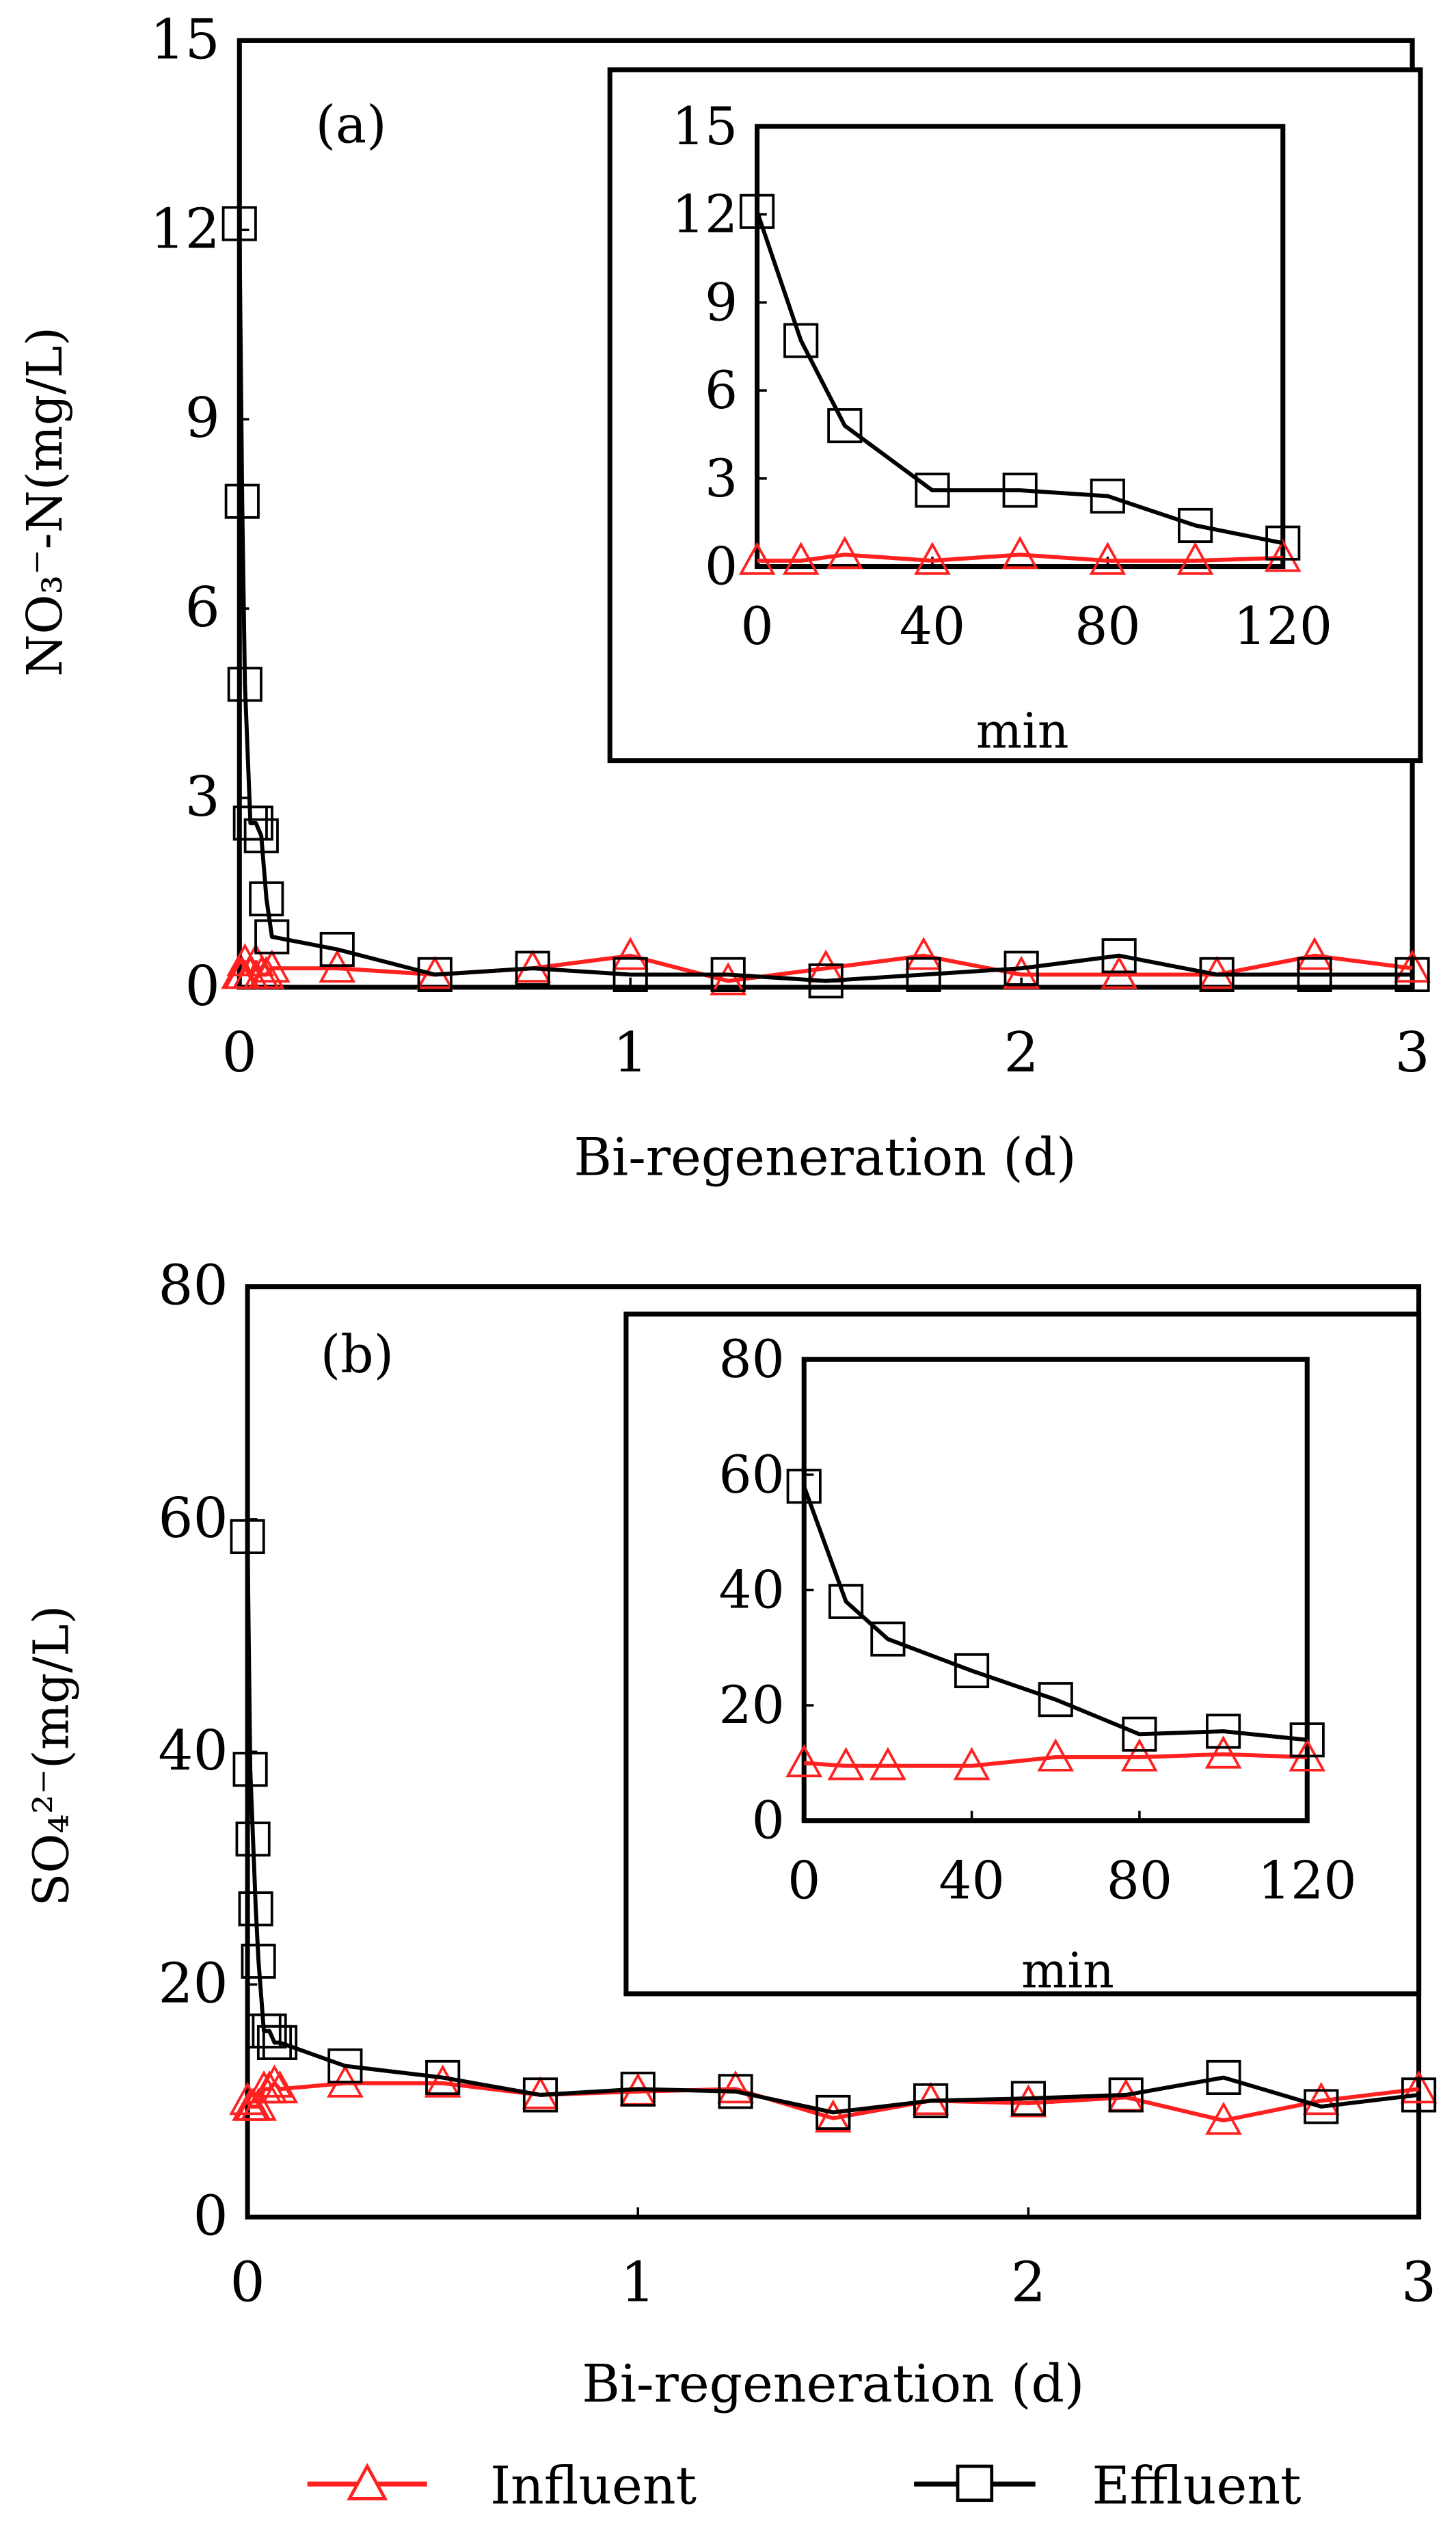  I want to click on panel-b-xtick-label: 2, so click(1028, 2282).